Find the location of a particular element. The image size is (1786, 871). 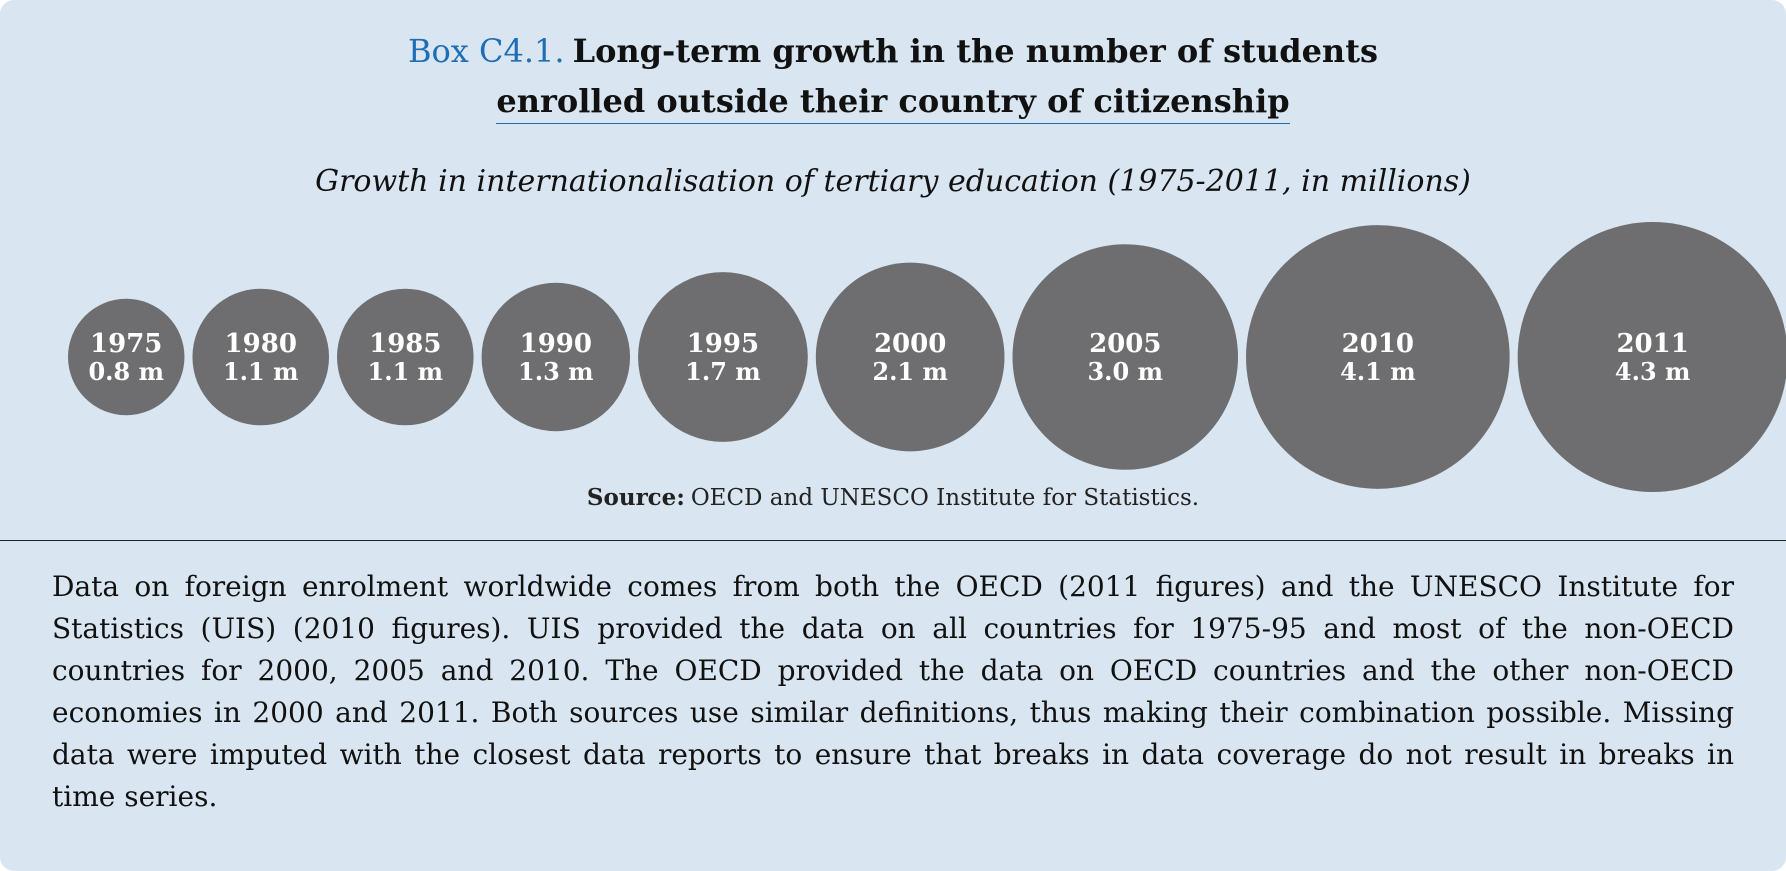

divider is located at coordinates (893, 540).